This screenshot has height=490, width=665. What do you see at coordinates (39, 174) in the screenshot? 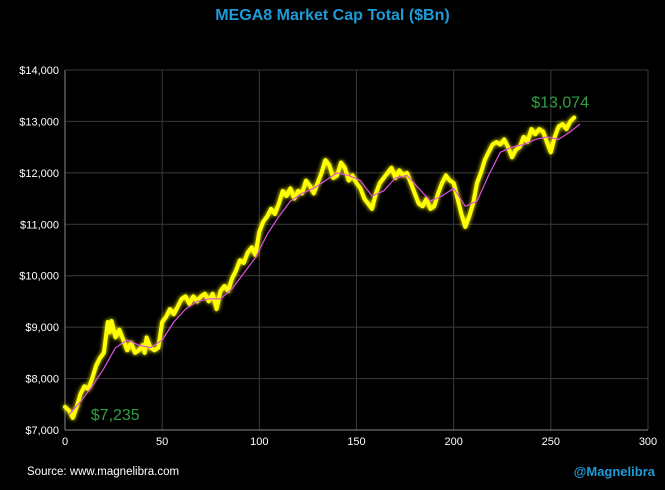
I see `y-tick-label: $12,000` at bounding box center [39, 174].